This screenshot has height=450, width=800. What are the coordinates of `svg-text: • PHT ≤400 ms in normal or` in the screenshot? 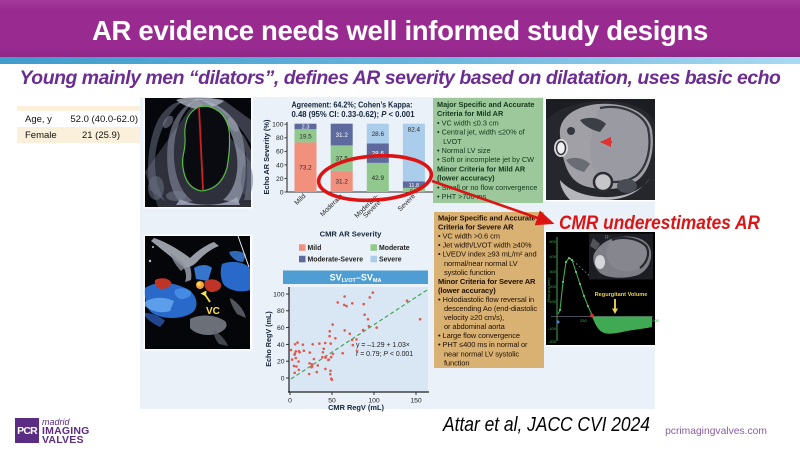 It's located at (483, 344).